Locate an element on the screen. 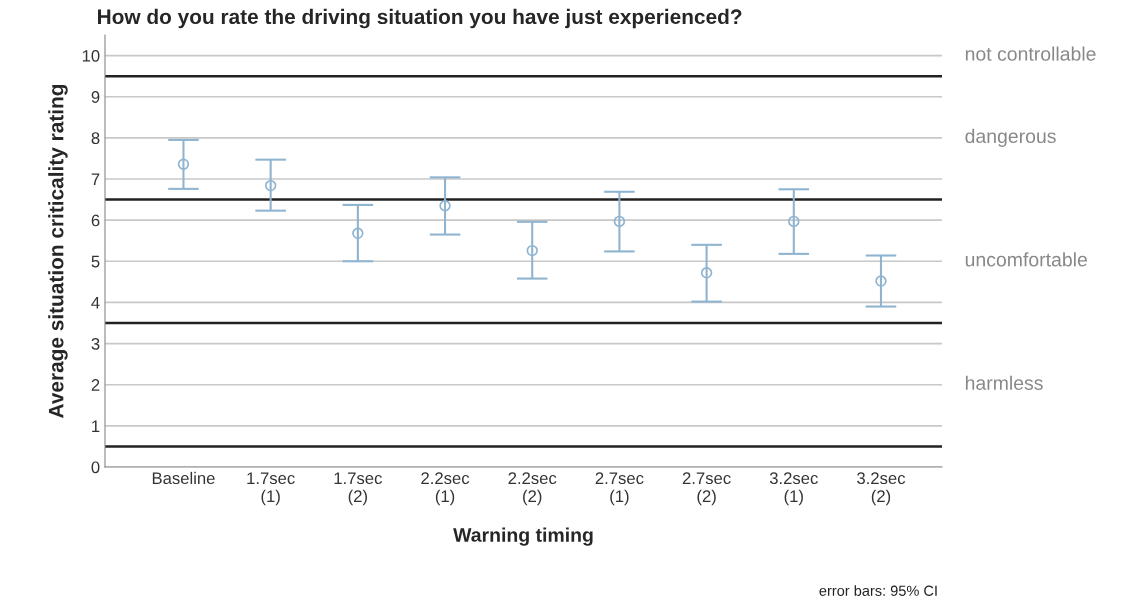 This screenshot has width=1123, height=608. x-tick-label: 2.2sec (2) is located at coordinates (532, 489).